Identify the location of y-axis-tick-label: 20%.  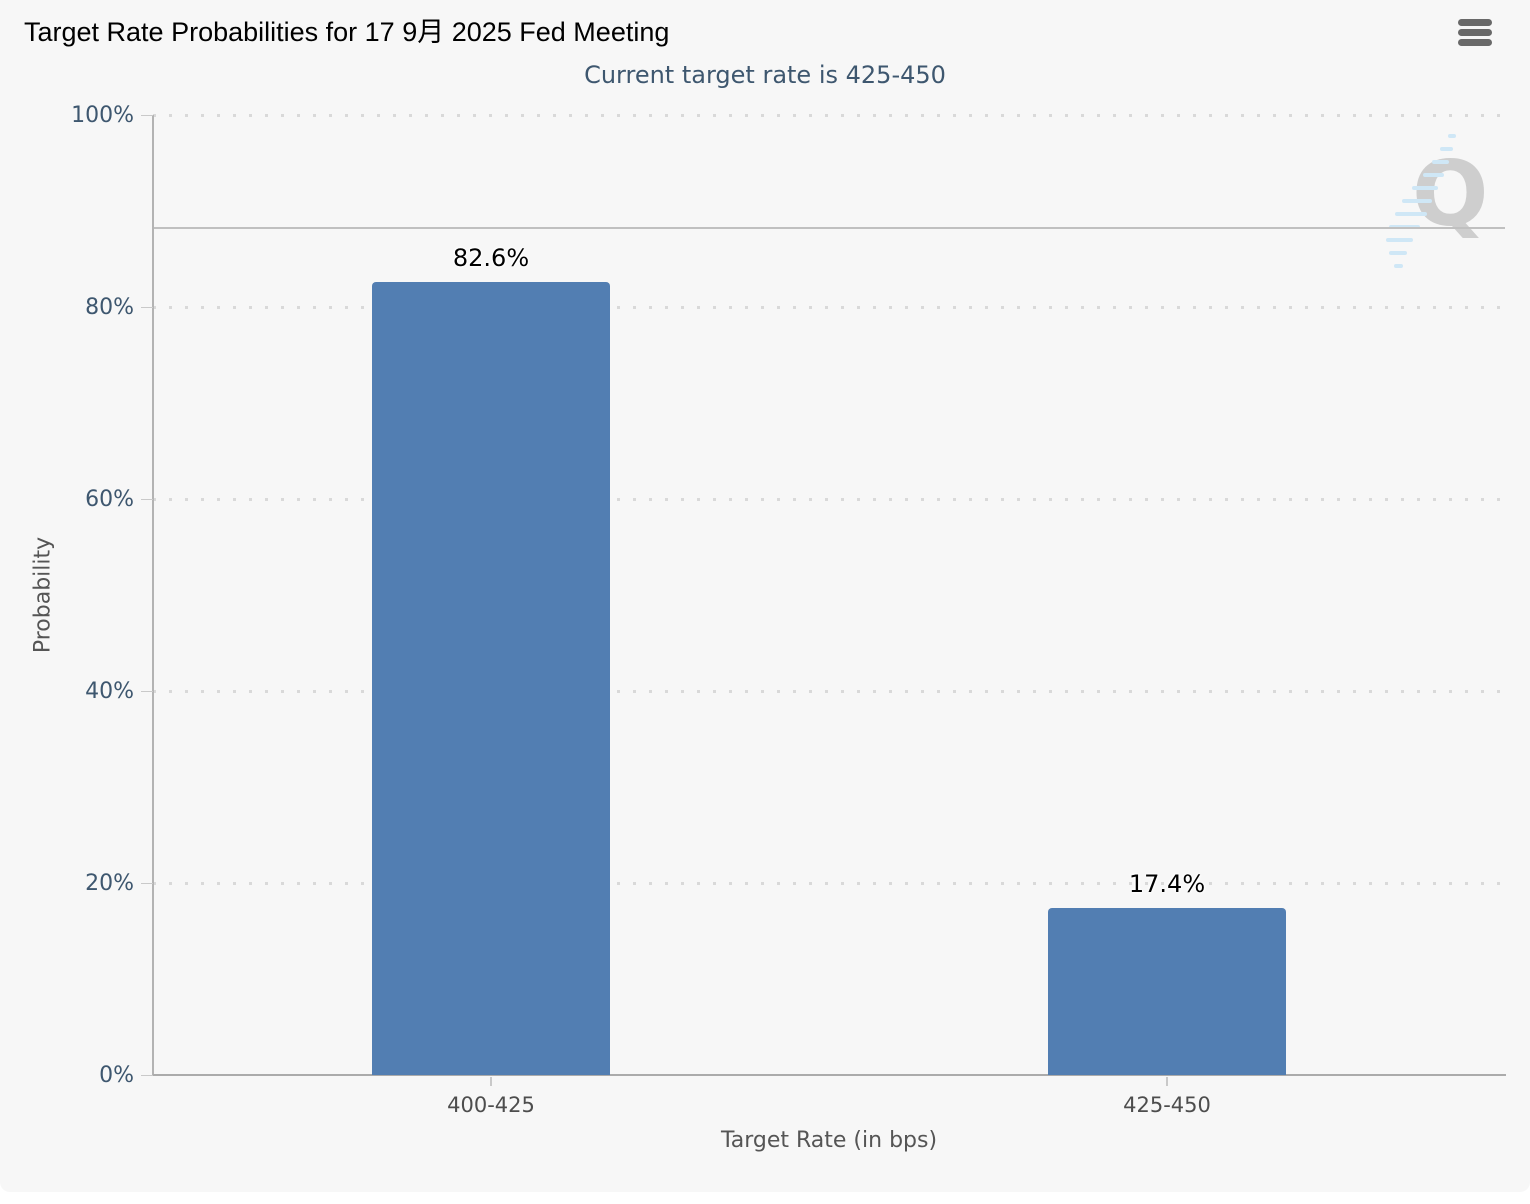
(109, 883).